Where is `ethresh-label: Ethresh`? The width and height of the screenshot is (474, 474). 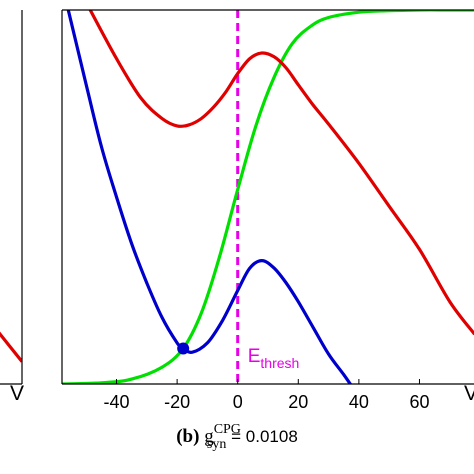
ethresh-label: Ethresh is located at coordinates (274, 358).